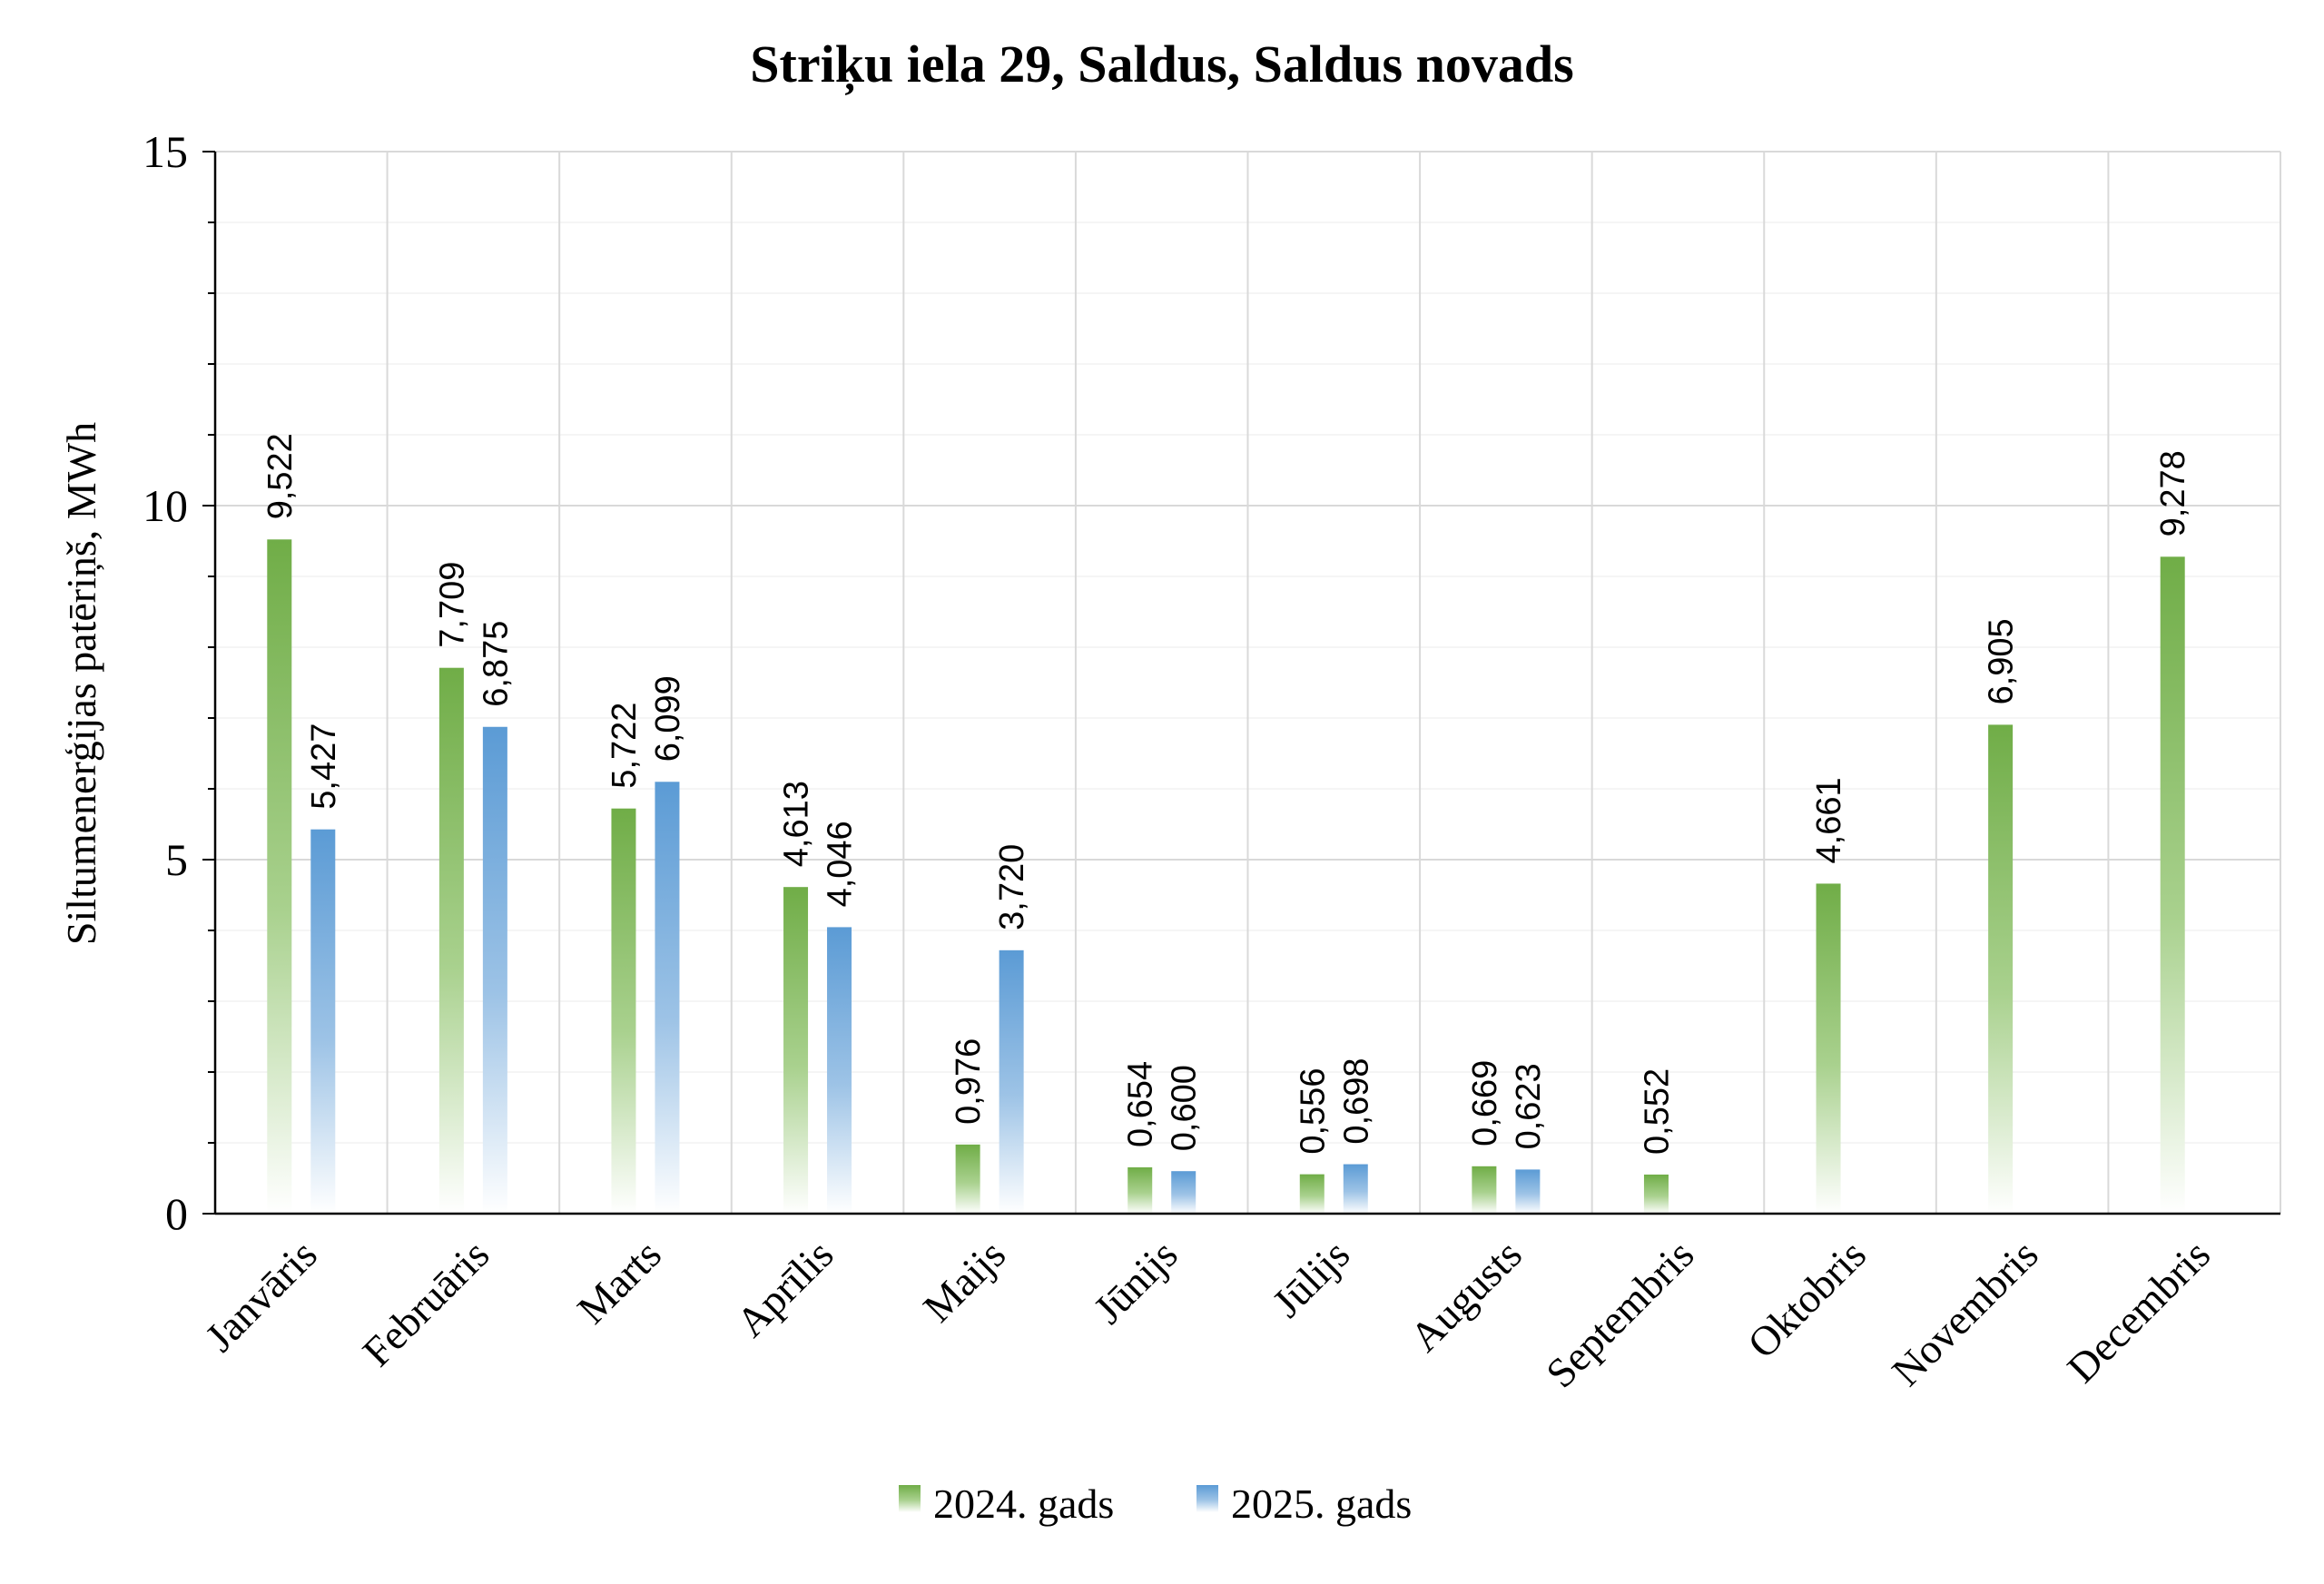 The width and height of the screenshot is (2324, 1584). Describe the element at coordinates (1466, 1296) in the screenshot. I see `x-tick-label: Augusts` at that location.